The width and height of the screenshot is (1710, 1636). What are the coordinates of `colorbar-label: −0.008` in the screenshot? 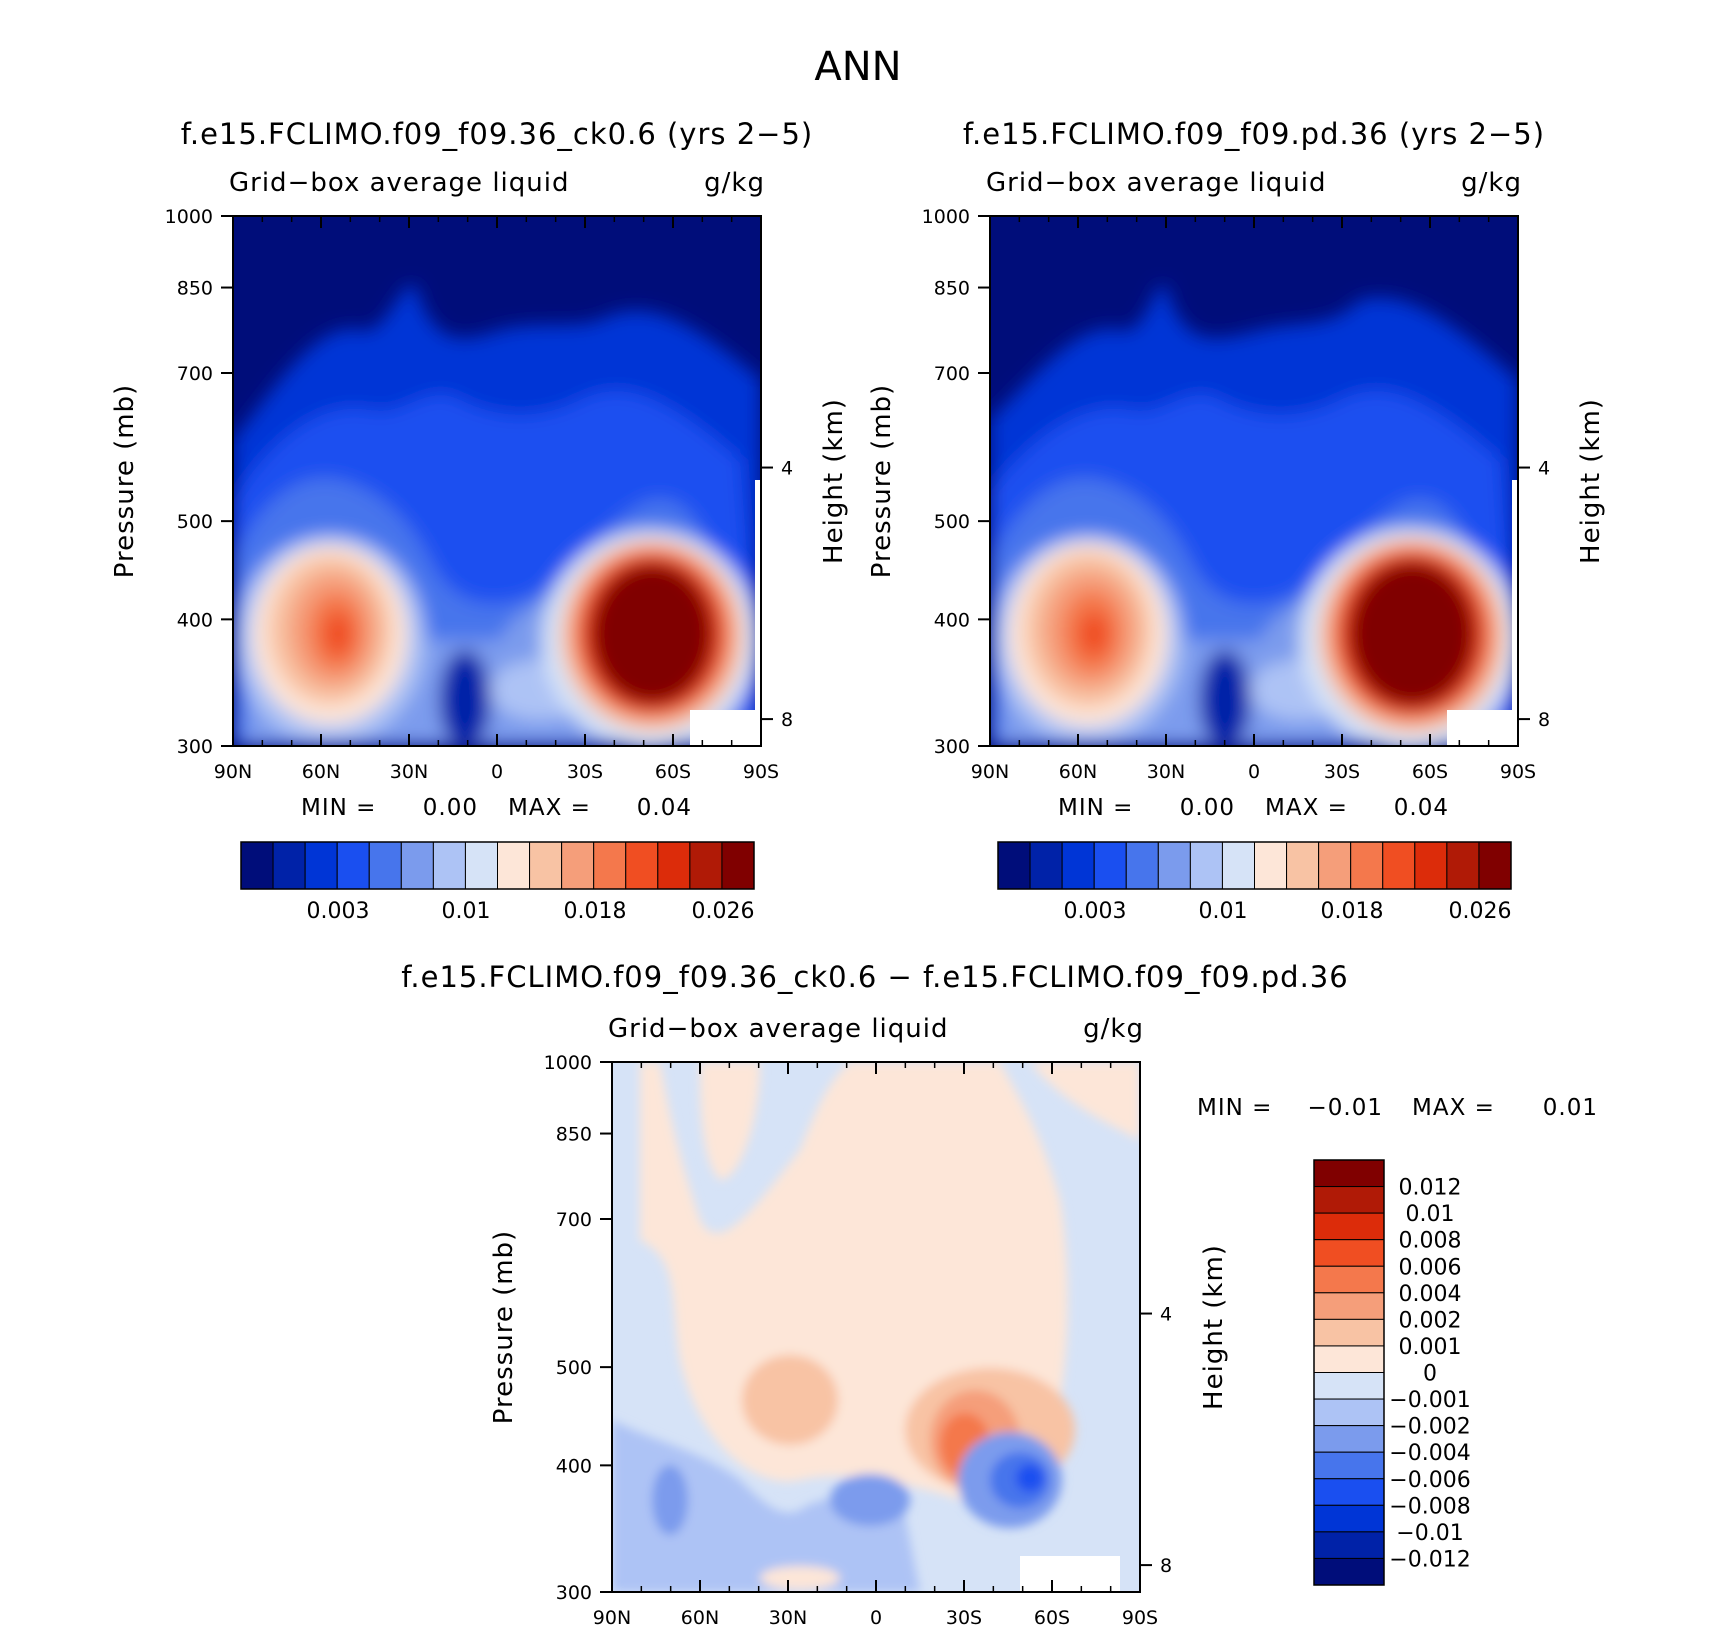 It's located at (1429, 1506).